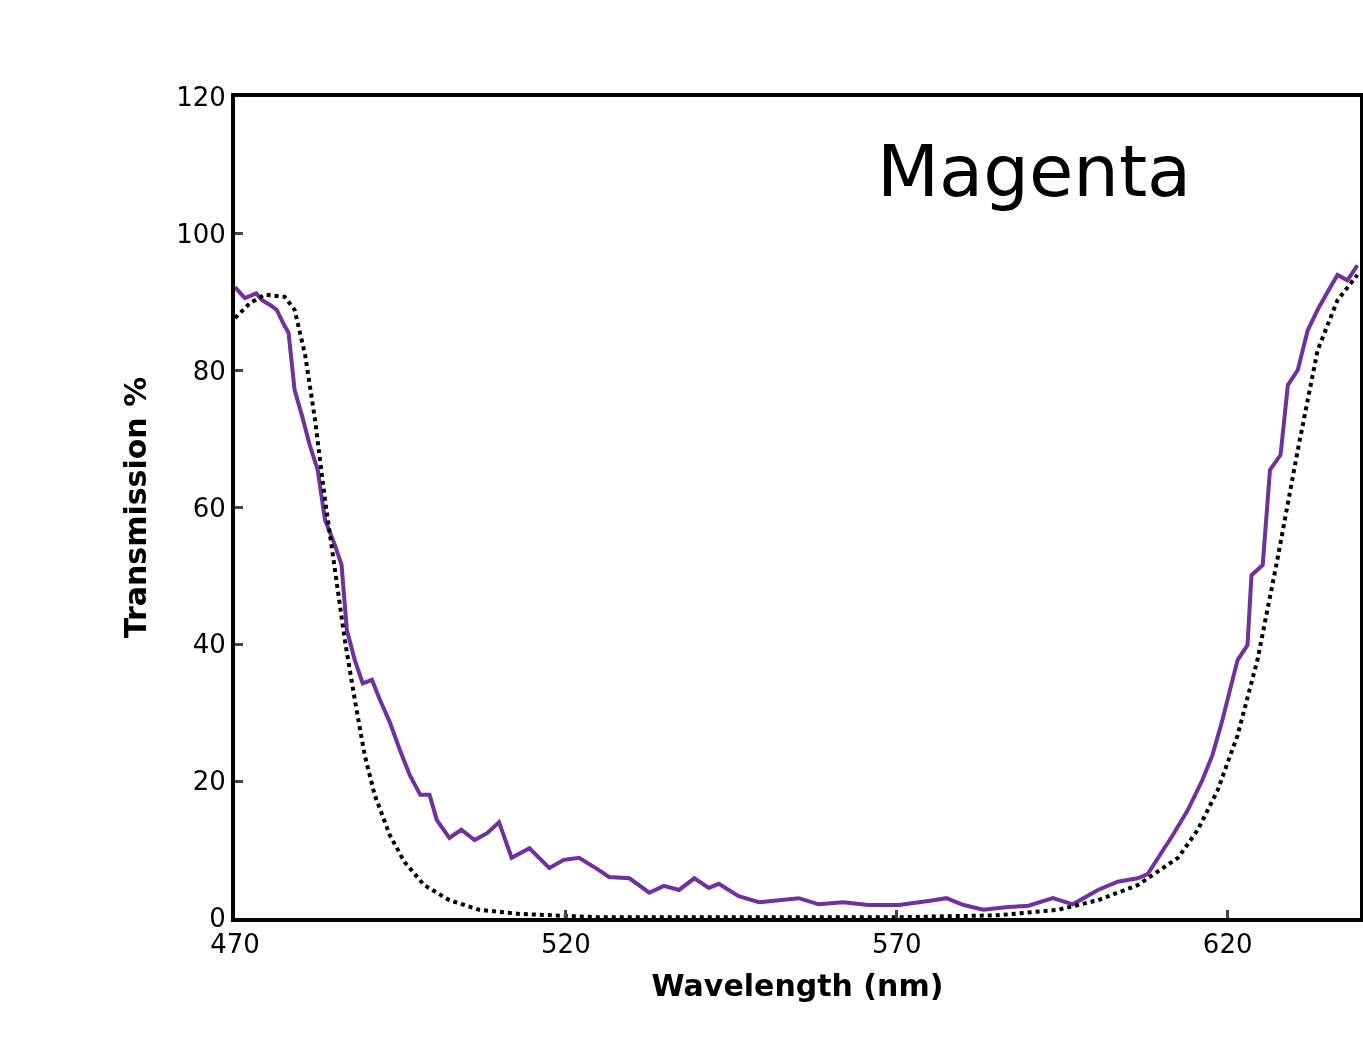 This screenshot has height=1039, width=1363. What do you see at coordinates (201, 97) in the screenshot?
I see `y-tick-label: 120` at bounding box center [201, 97].